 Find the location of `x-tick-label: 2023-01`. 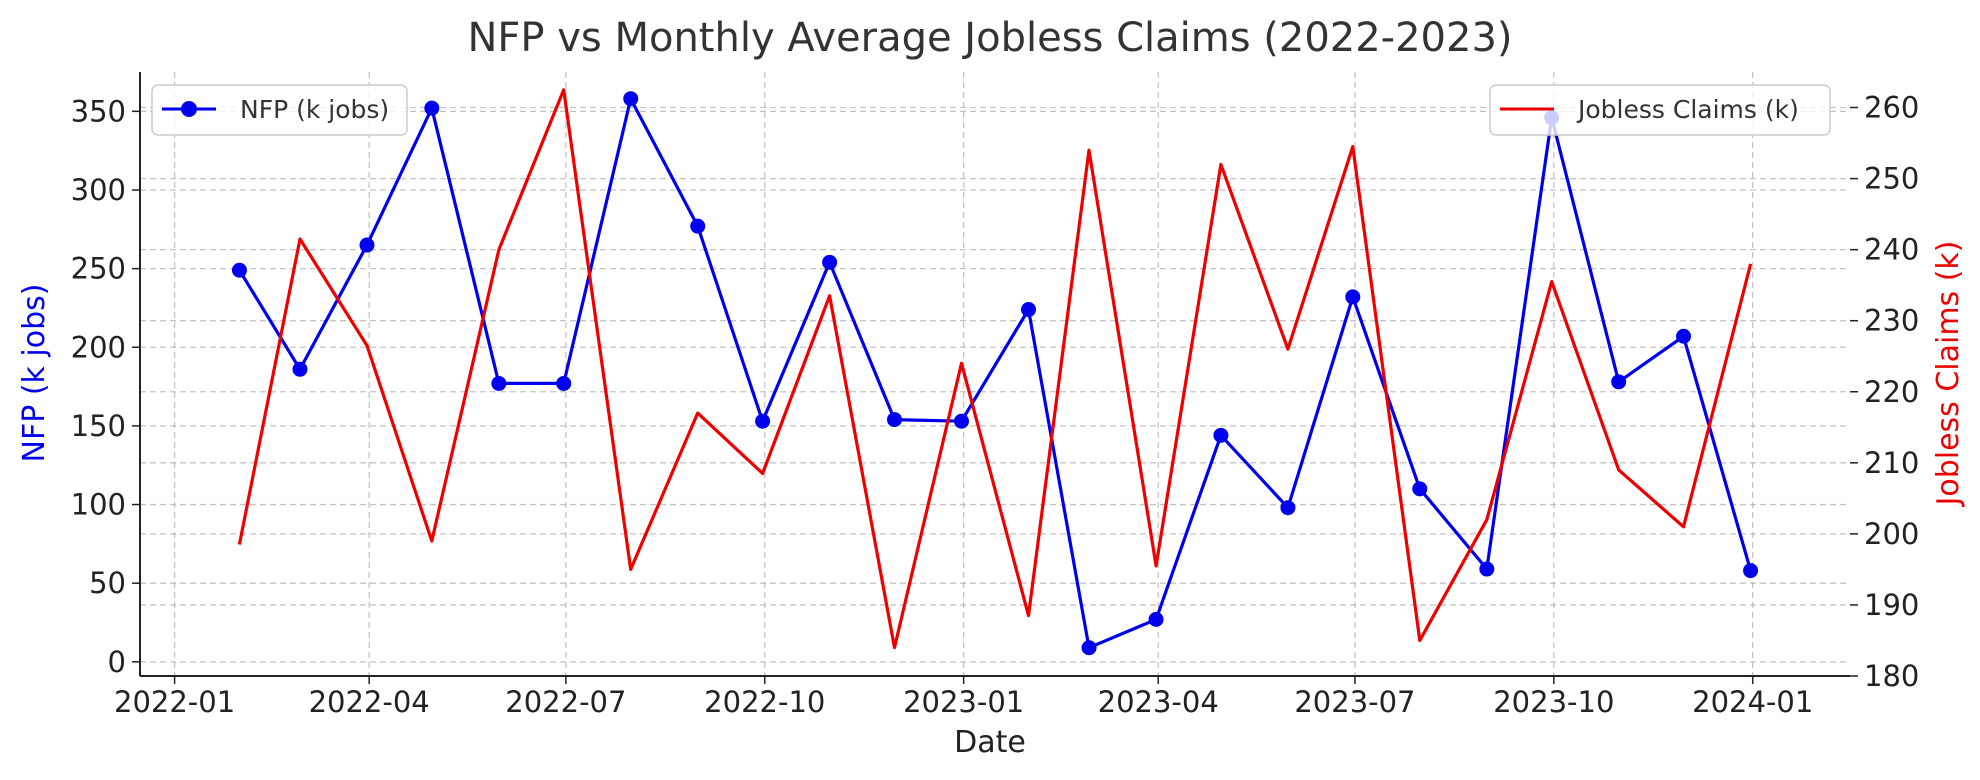

x-tick-label: 2023-01 is located at coordinates (963, 702).